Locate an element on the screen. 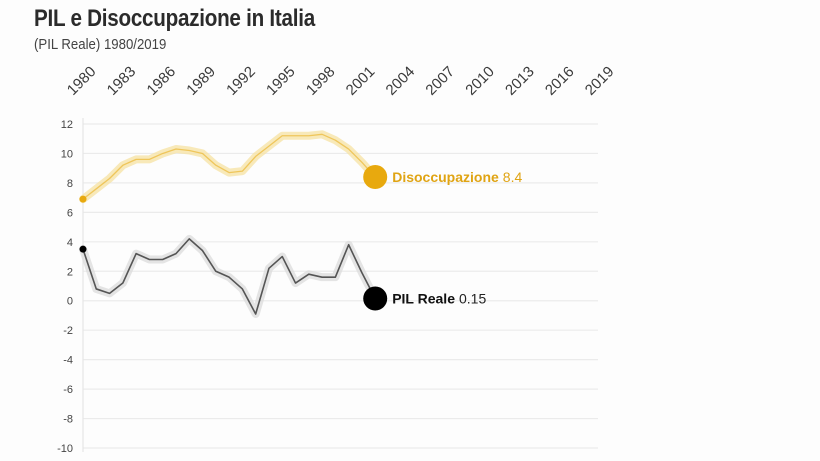 The image size is (820, 461). y-tick-label: -6 is located at coordinates (68, 390).